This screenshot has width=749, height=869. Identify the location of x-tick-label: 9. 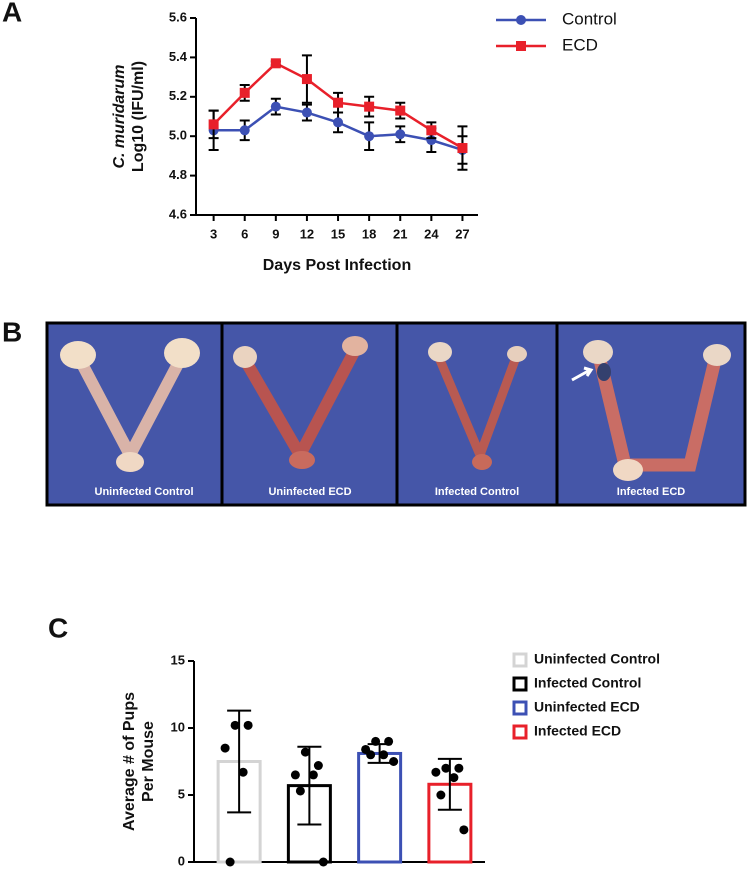
(275, 233).